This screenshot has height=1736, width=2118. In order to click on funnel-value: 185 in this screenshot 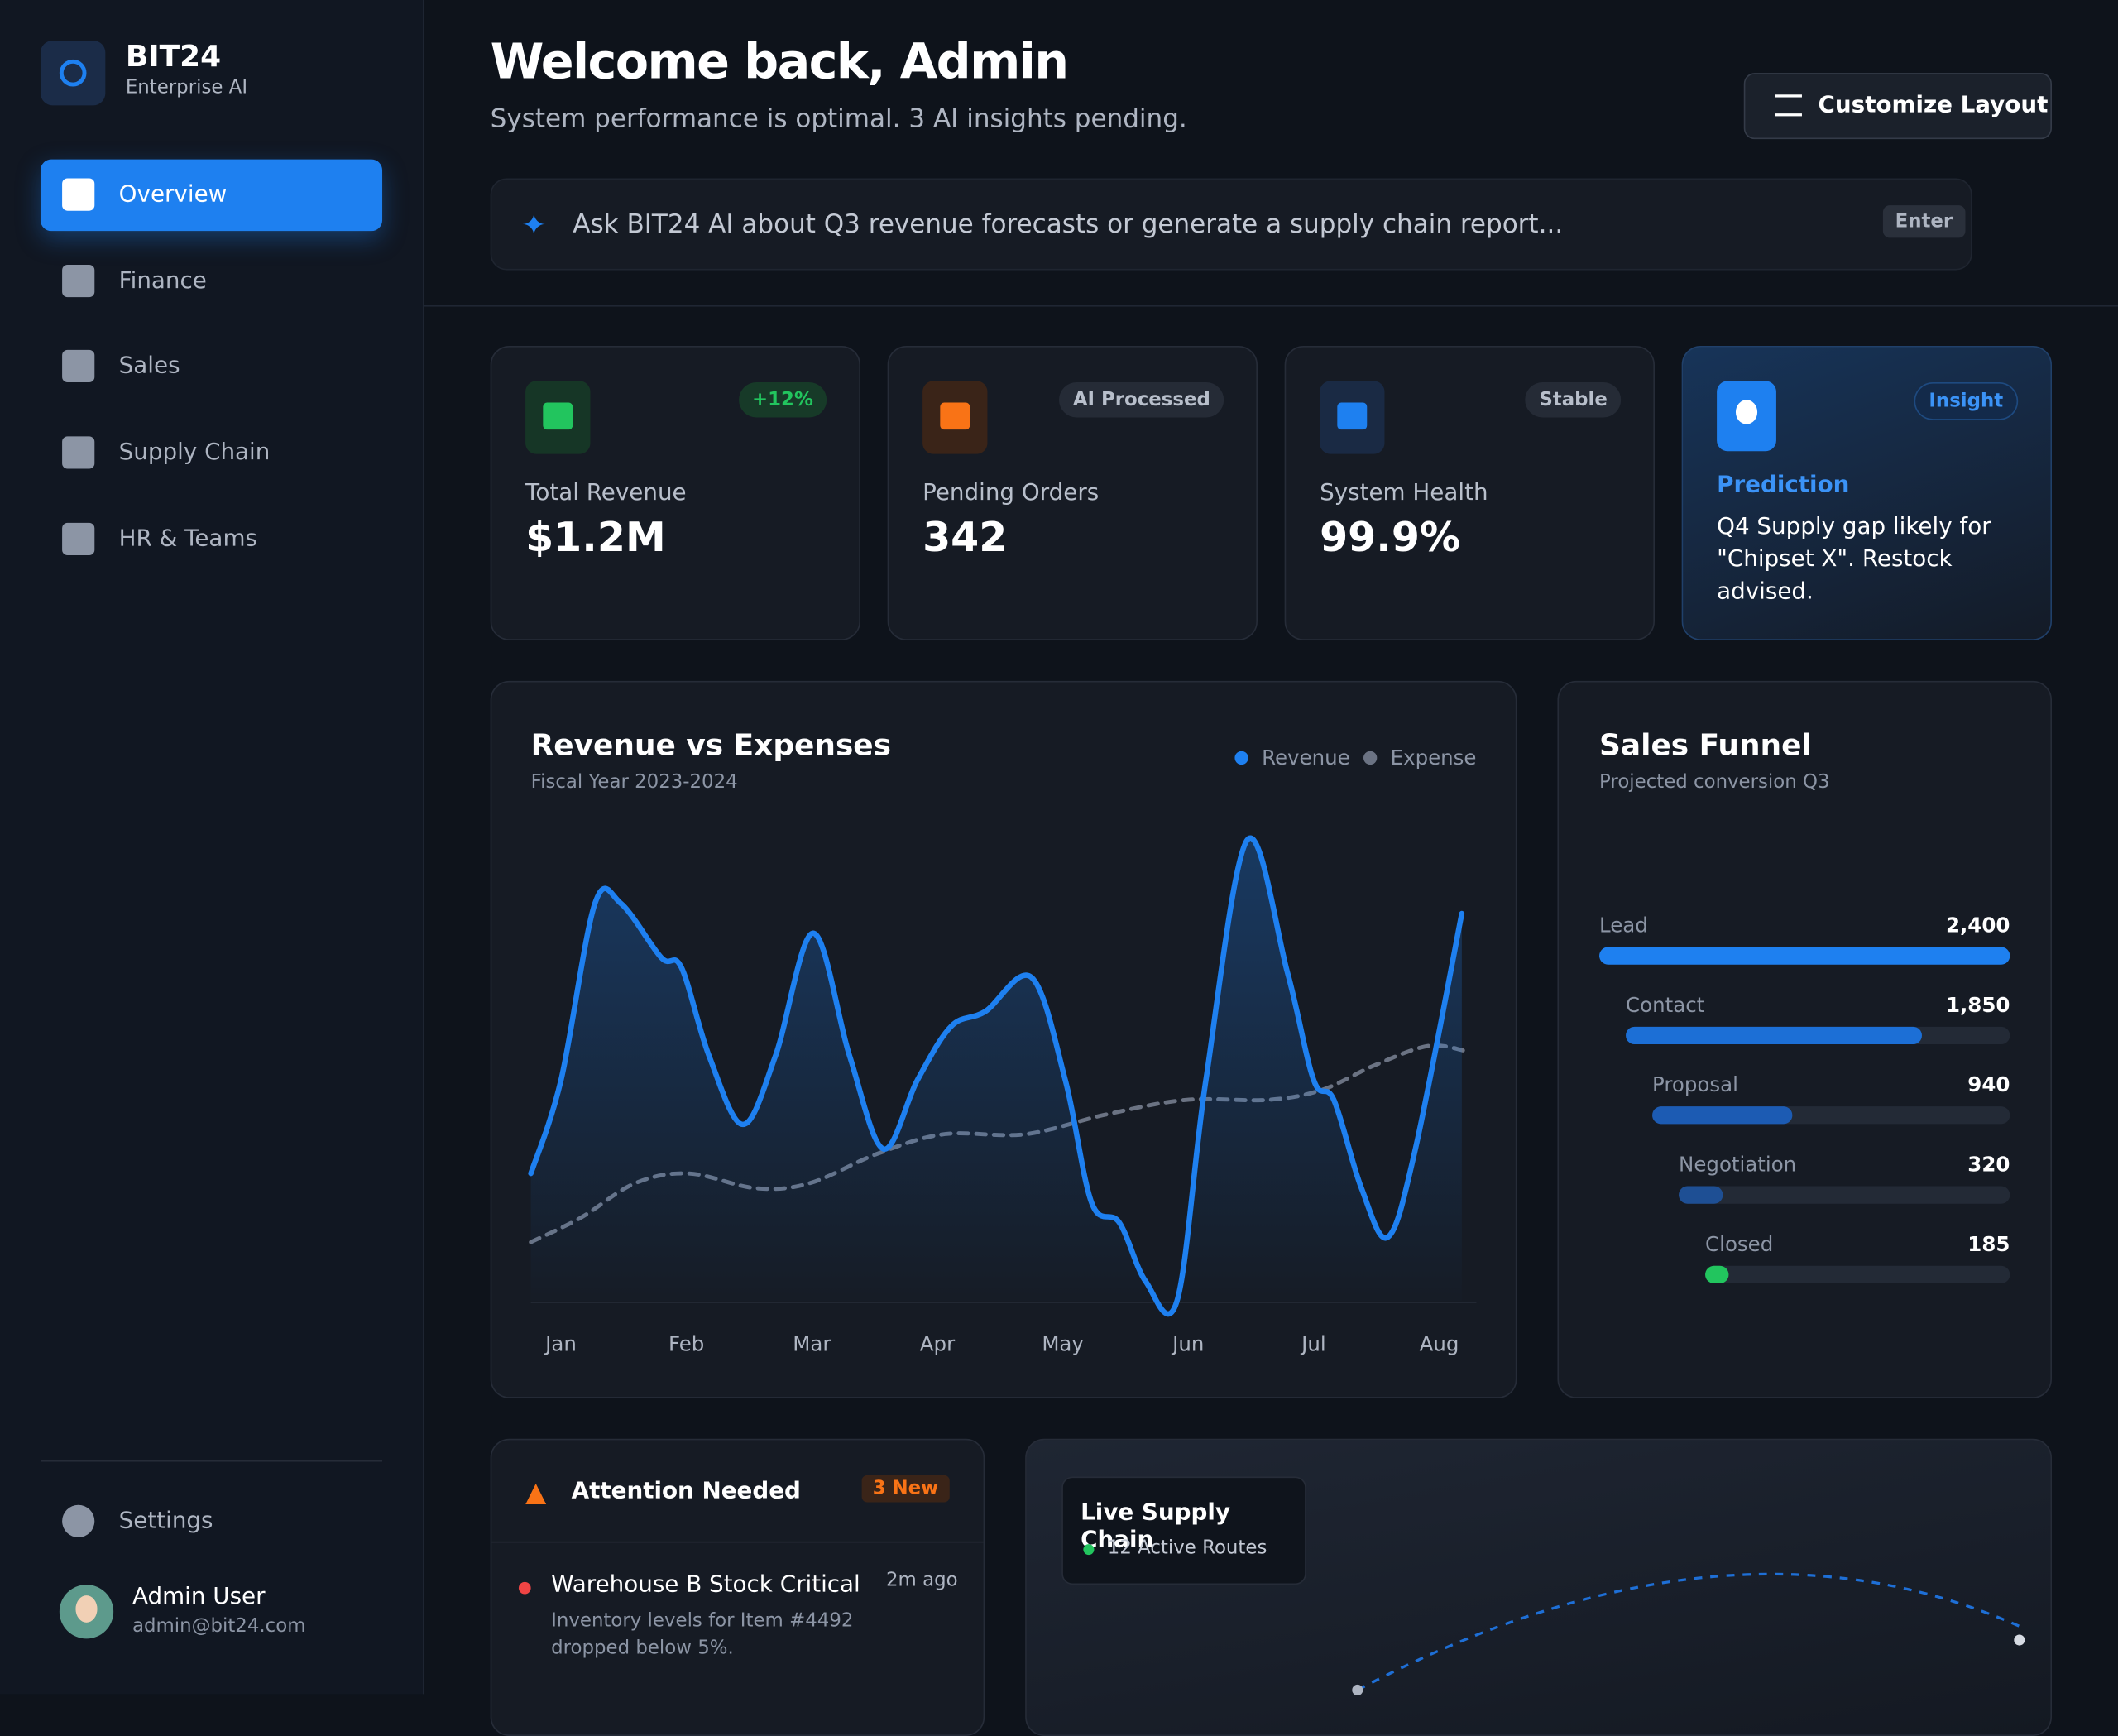, I will do `click(1989, 1244)`.